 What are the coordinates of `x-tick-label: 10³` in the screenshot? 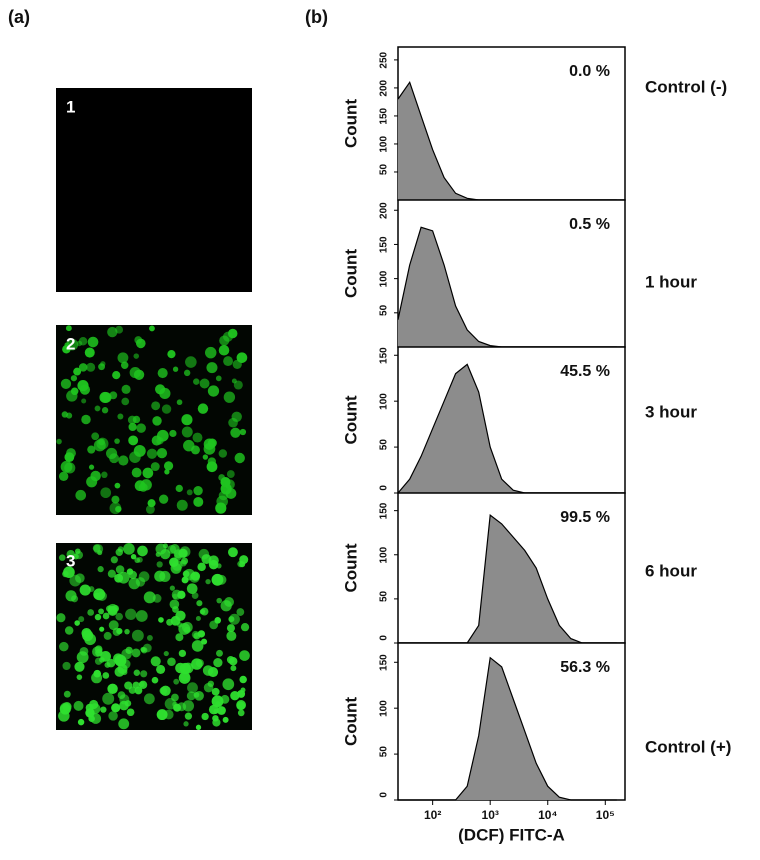 It's located at (490, 815).